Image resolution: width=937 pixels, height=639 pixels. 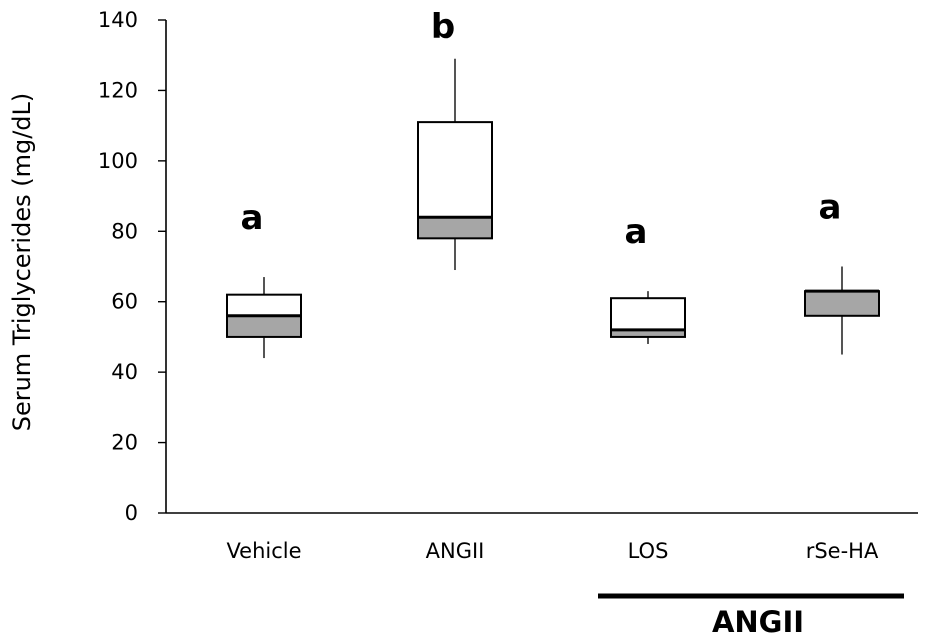 I want to click on y-tick-label: 20, so click(x=124, y=443).